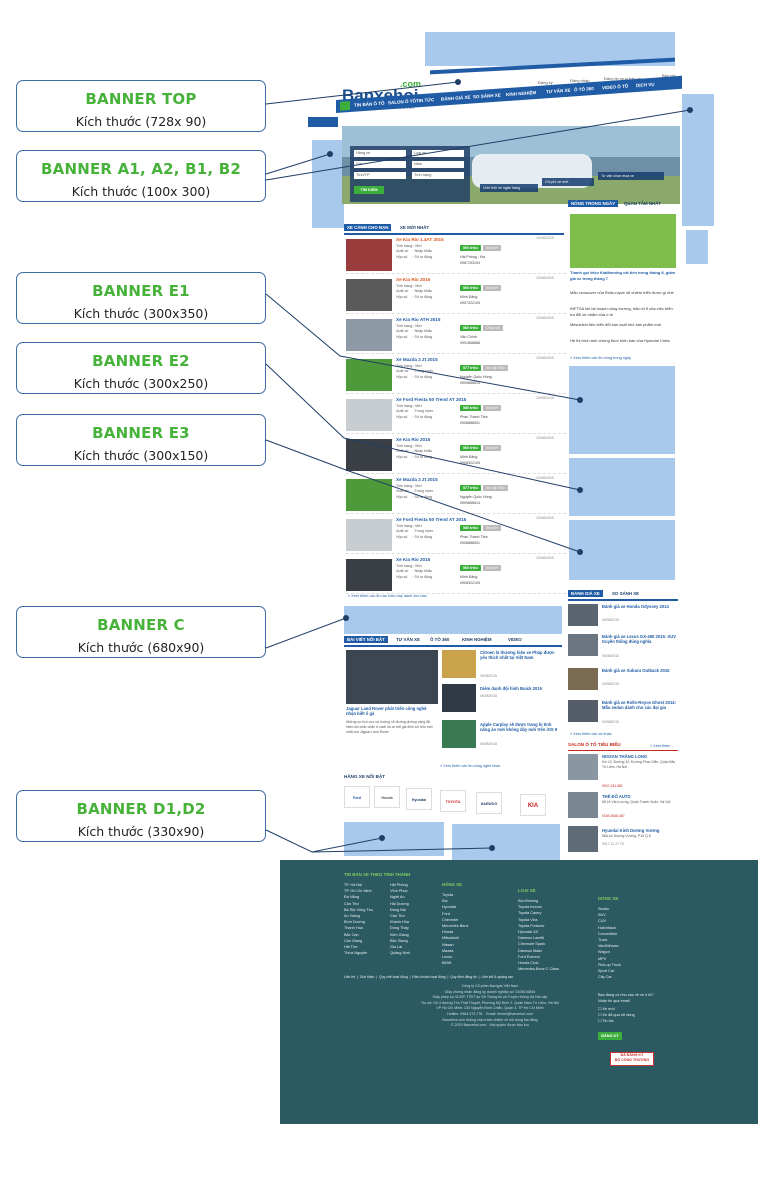  What do you see at coordinates (631, 830) in the screenshot?
I see `salon-name: Hyundai Kinh Dương Vương` at bounding box center [631, 830].